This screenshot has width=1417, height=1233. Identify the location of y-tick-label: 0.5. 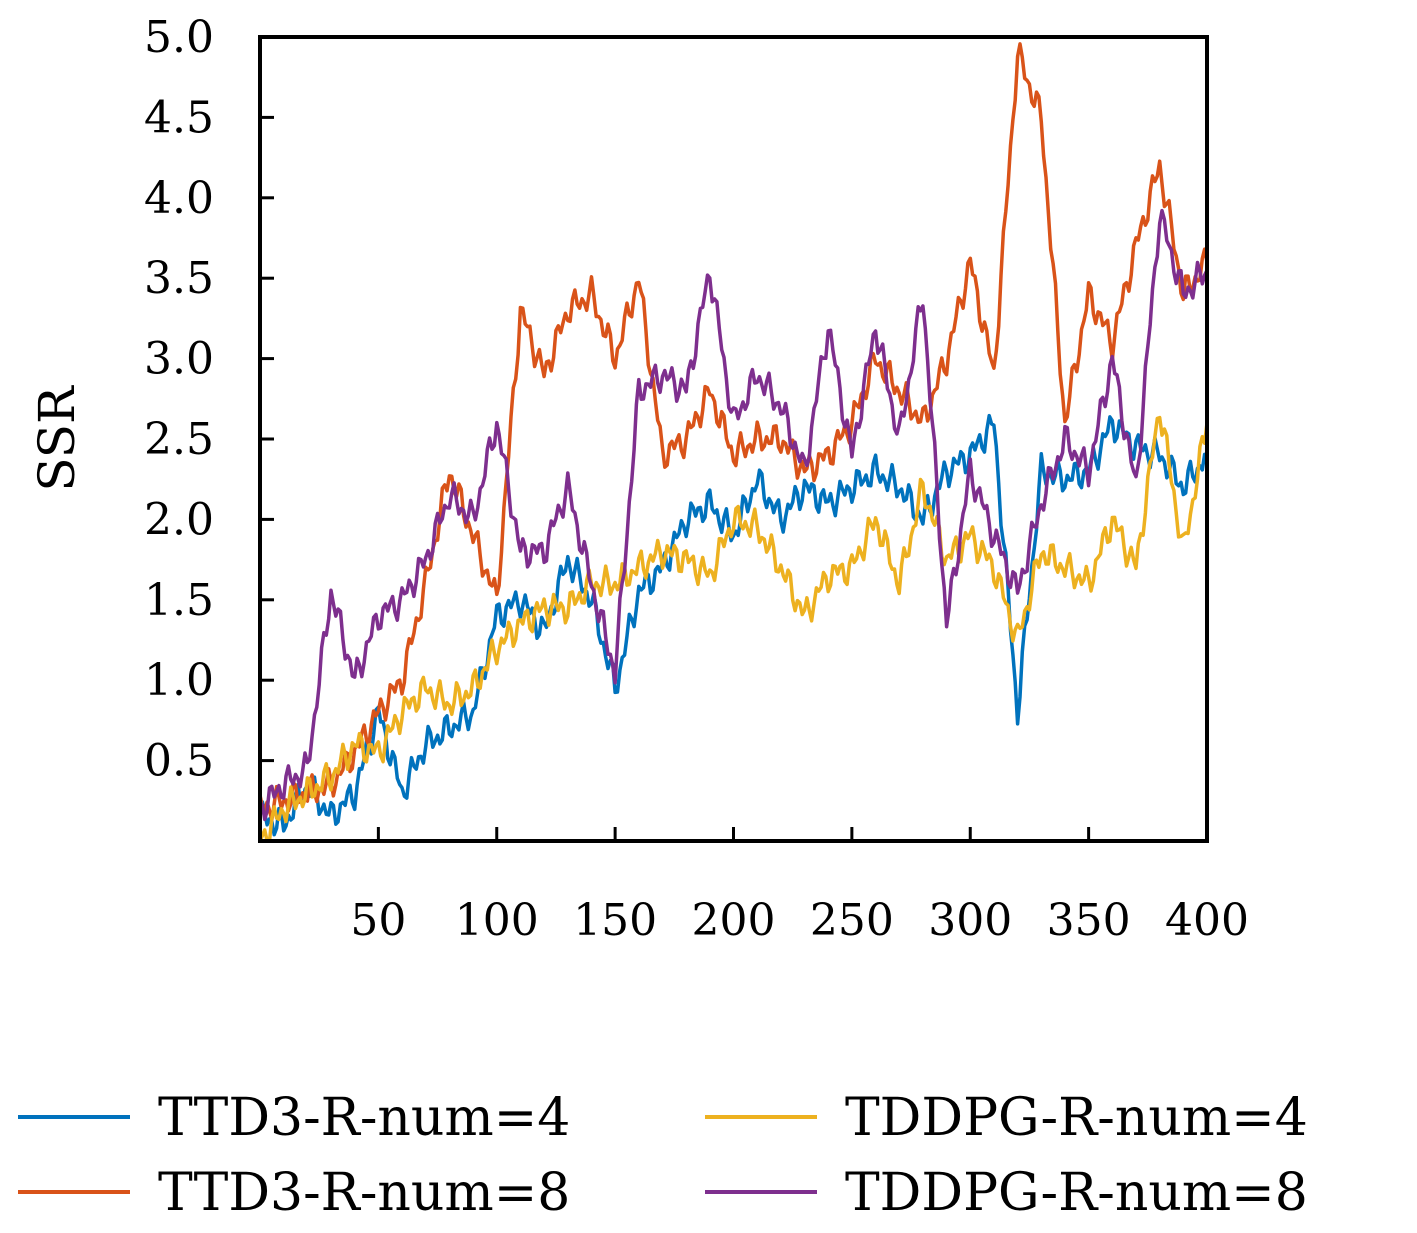
(179, 761).